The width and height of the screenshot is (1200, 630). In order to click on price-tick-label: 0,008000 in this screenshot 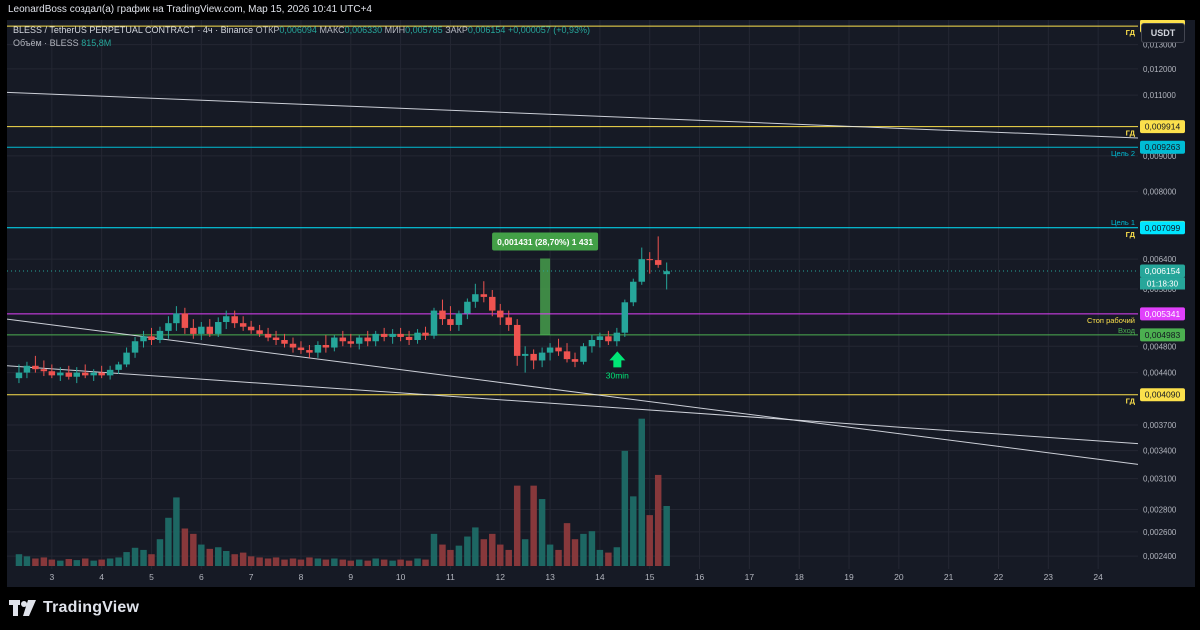, I will do `click(1160, 192)`.